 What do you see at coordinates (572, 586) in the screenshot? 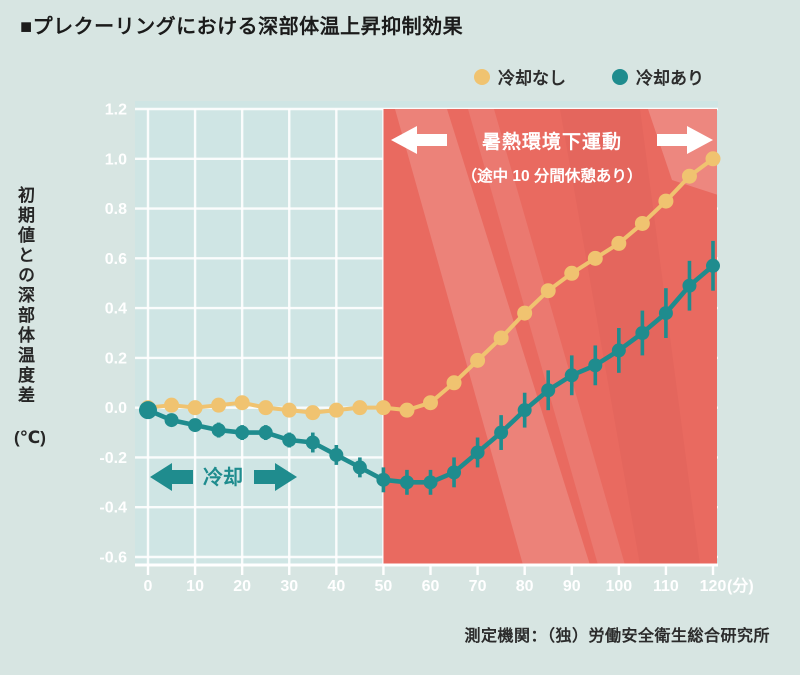
I see `x-tick-label: 90` at bounding box center [572, 586].